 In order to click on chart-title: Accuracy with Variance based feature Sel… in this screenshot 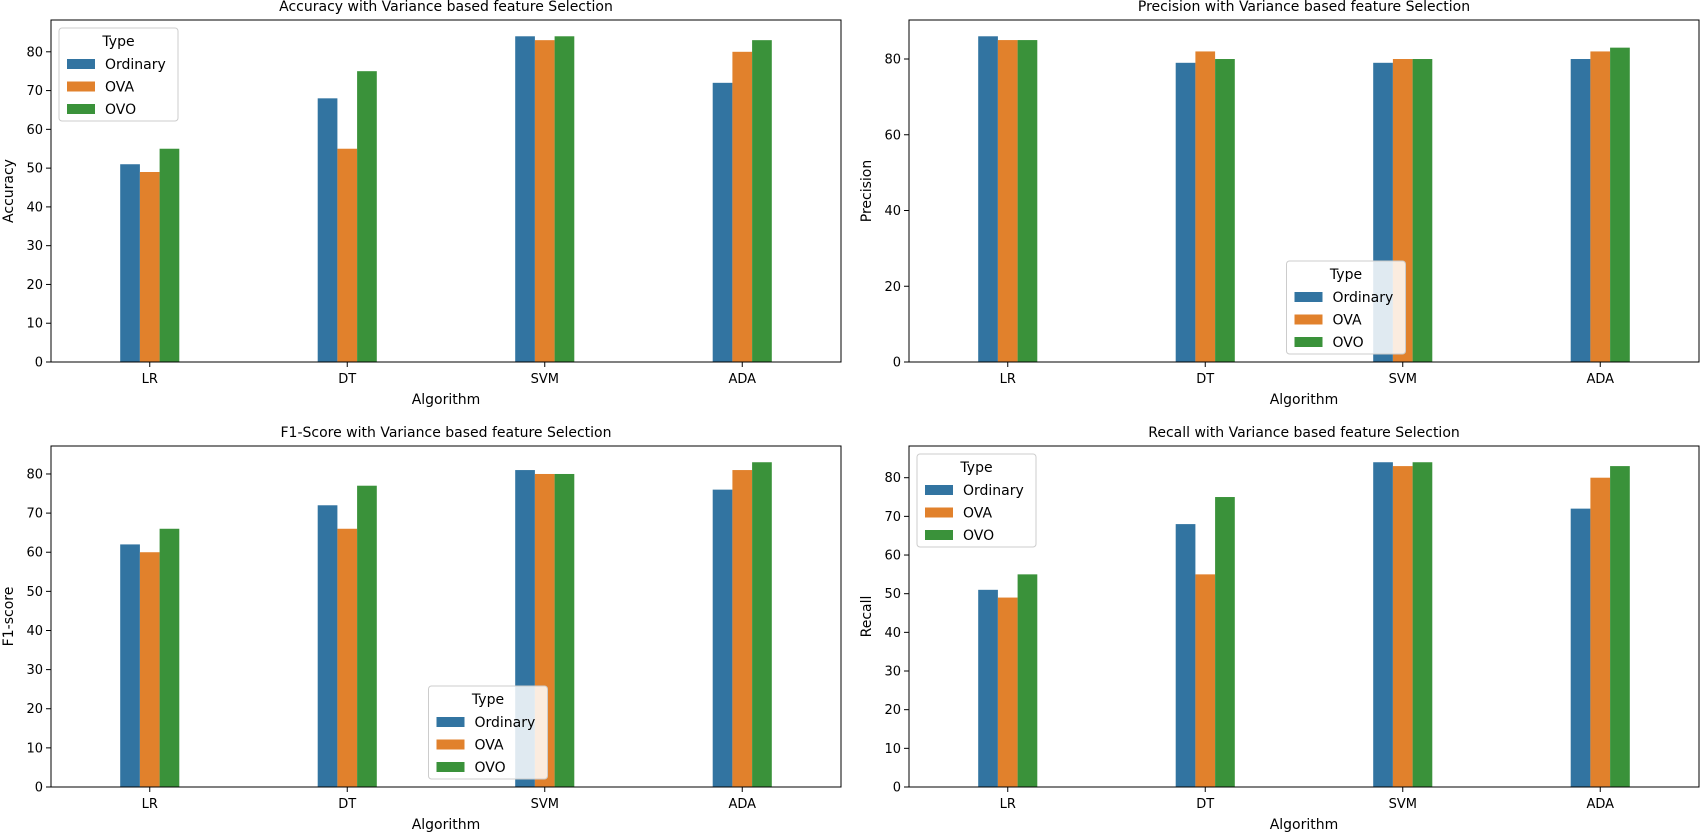, I will do `click(446, 7)`.